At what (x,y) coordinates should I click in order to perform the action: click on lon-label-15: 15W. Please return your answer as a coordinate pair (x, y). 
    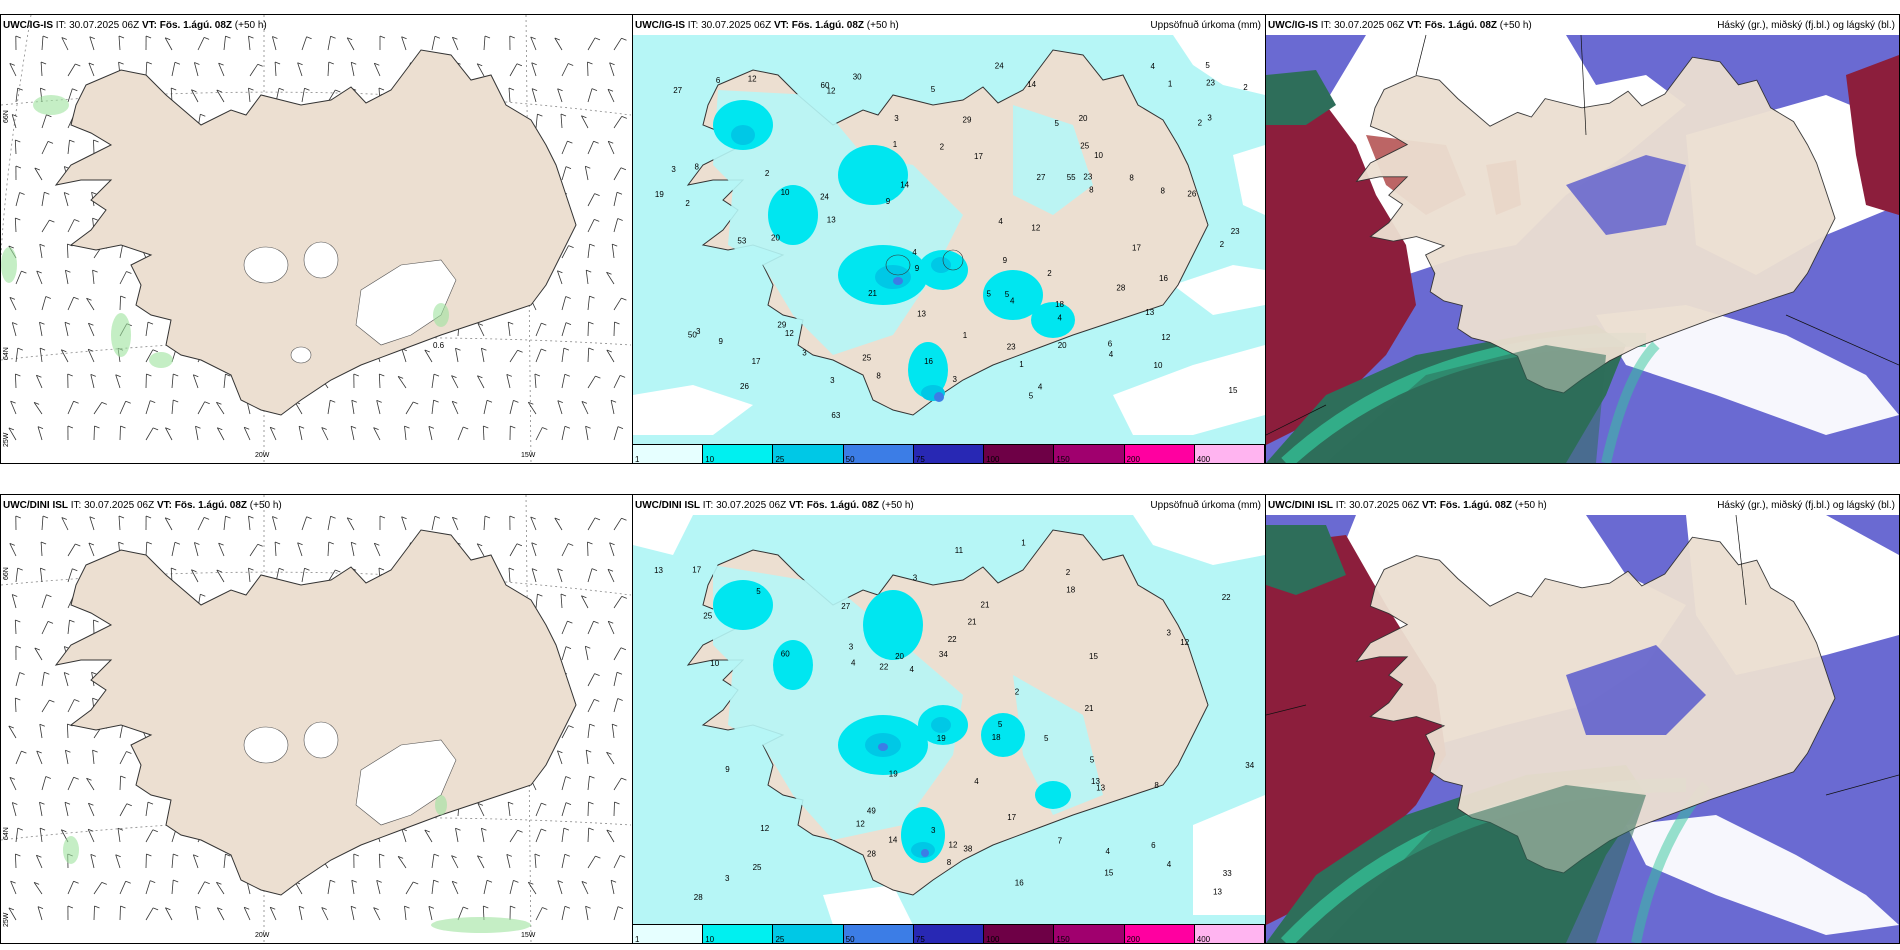
    Looking at the image, I should click on (528, 935).